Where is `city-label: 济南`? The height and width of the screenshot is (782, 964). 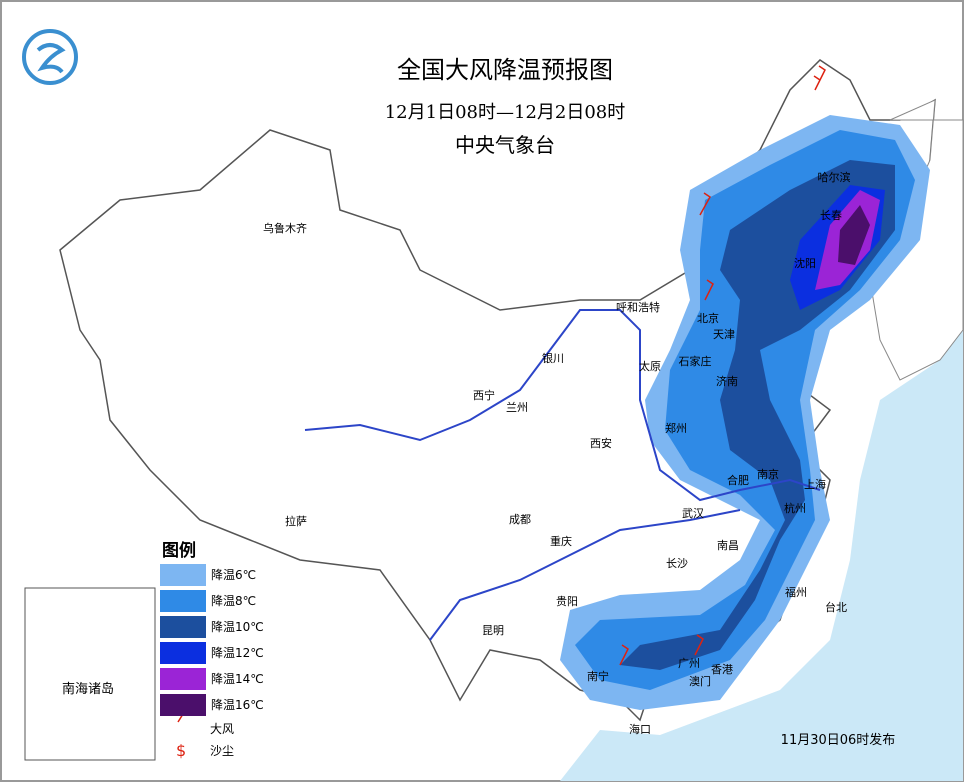 city-label: 济南 is located at coordinates (727, 381).